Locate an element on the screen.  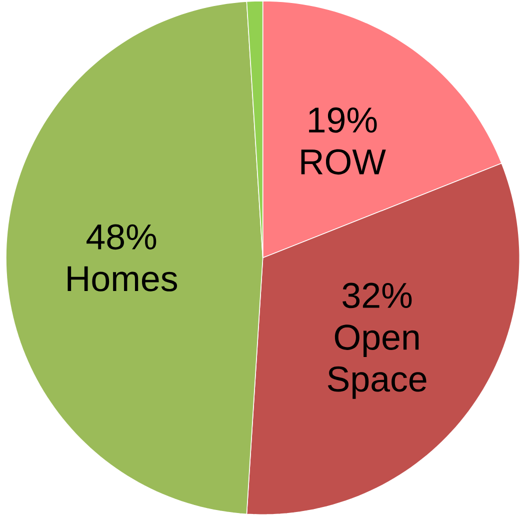
slice-label: Homes is located at coordinates (123, 279).